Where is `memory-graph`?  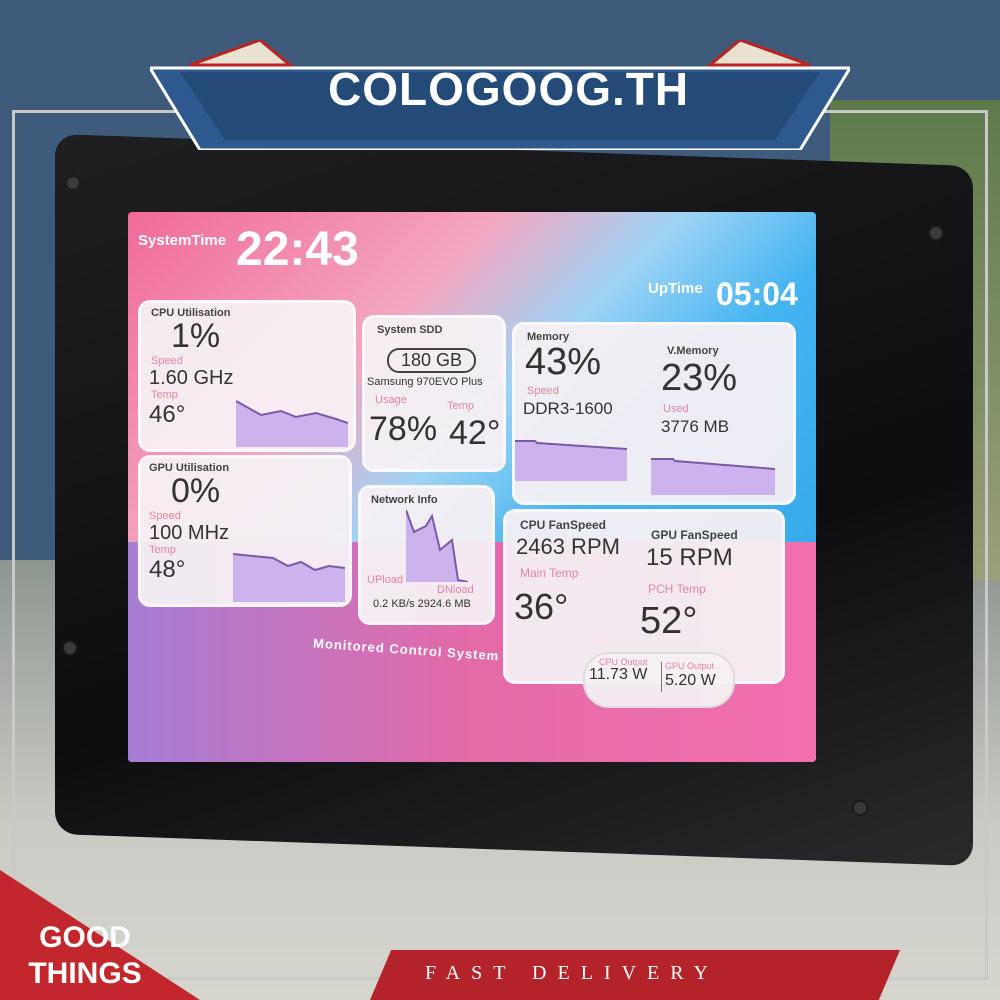
memory-graph is located at coordinates (571, 460).